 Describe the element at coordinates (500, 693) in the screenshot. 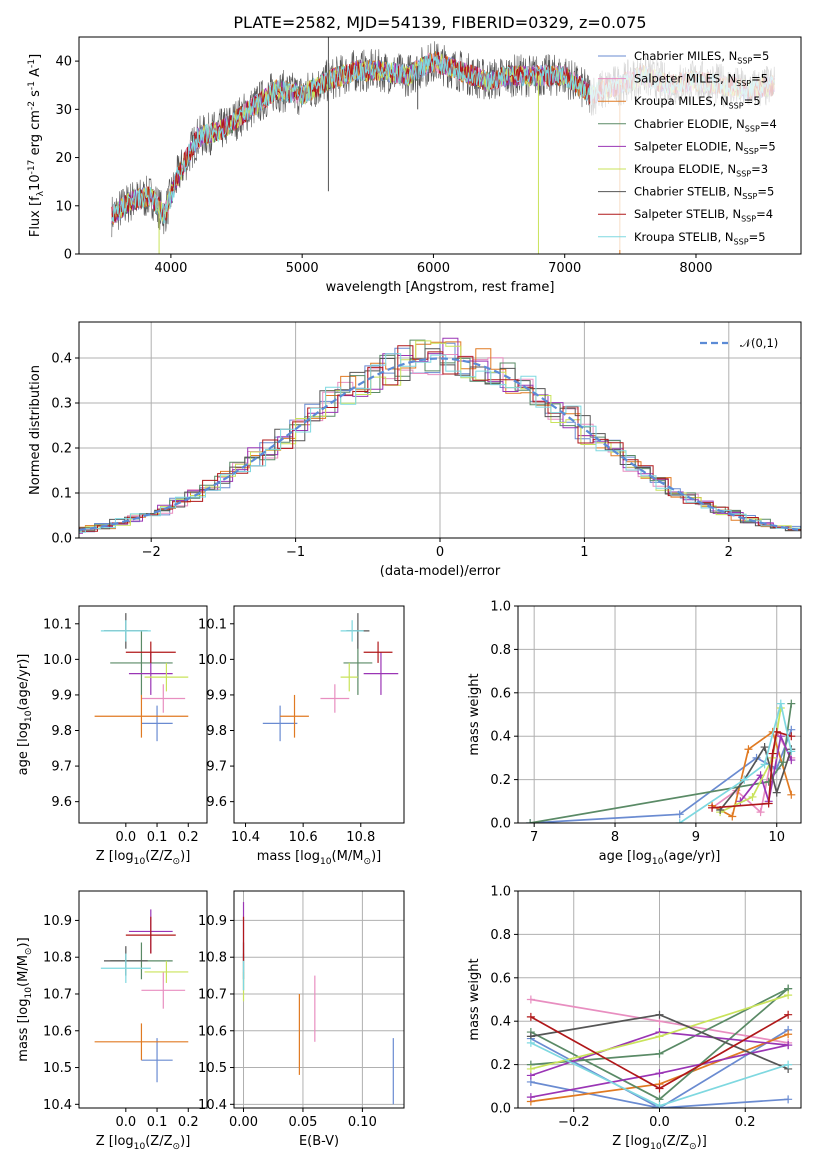

I see `y-tick-label: 0.6` at that location.